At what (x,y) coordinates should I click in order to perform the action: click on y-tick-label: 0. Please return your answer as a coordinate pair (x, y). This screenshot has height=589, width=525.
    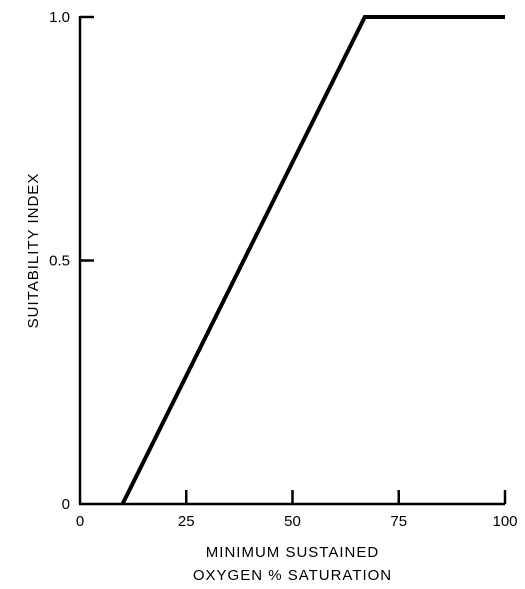
    Looking at the image, I should click on (66, 504).